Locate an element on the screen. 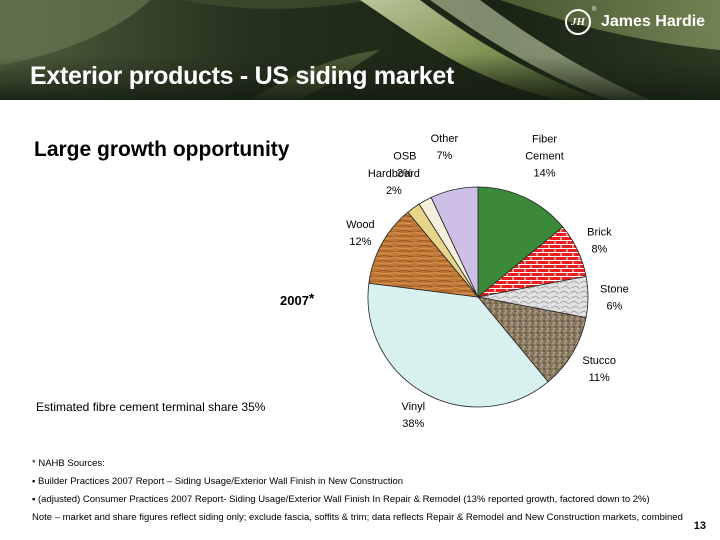  pie-label-name: Cement is located at coordinates (544, 157).